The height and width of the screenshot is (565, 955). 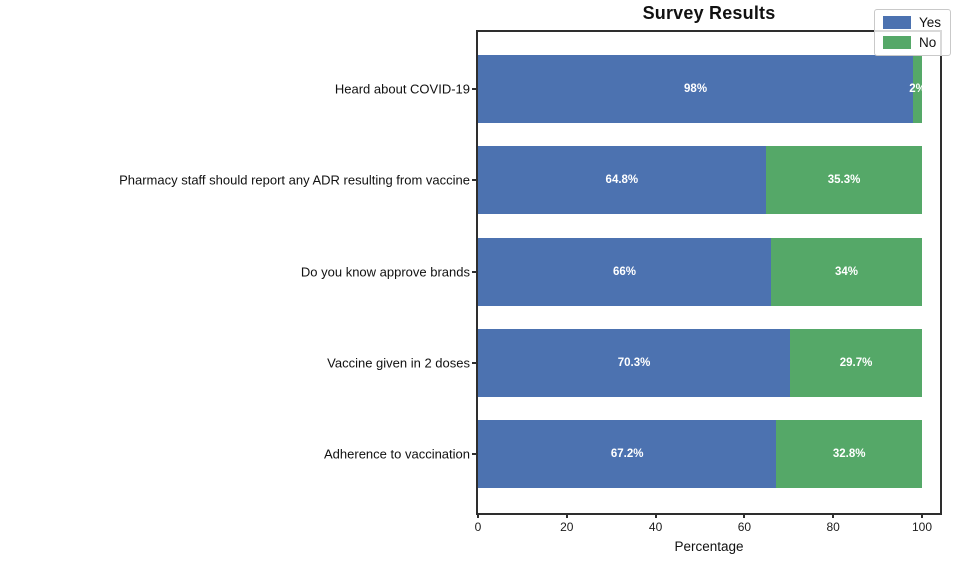 I want to click on bar-value-label: 98%, so click(x=696, y=89).